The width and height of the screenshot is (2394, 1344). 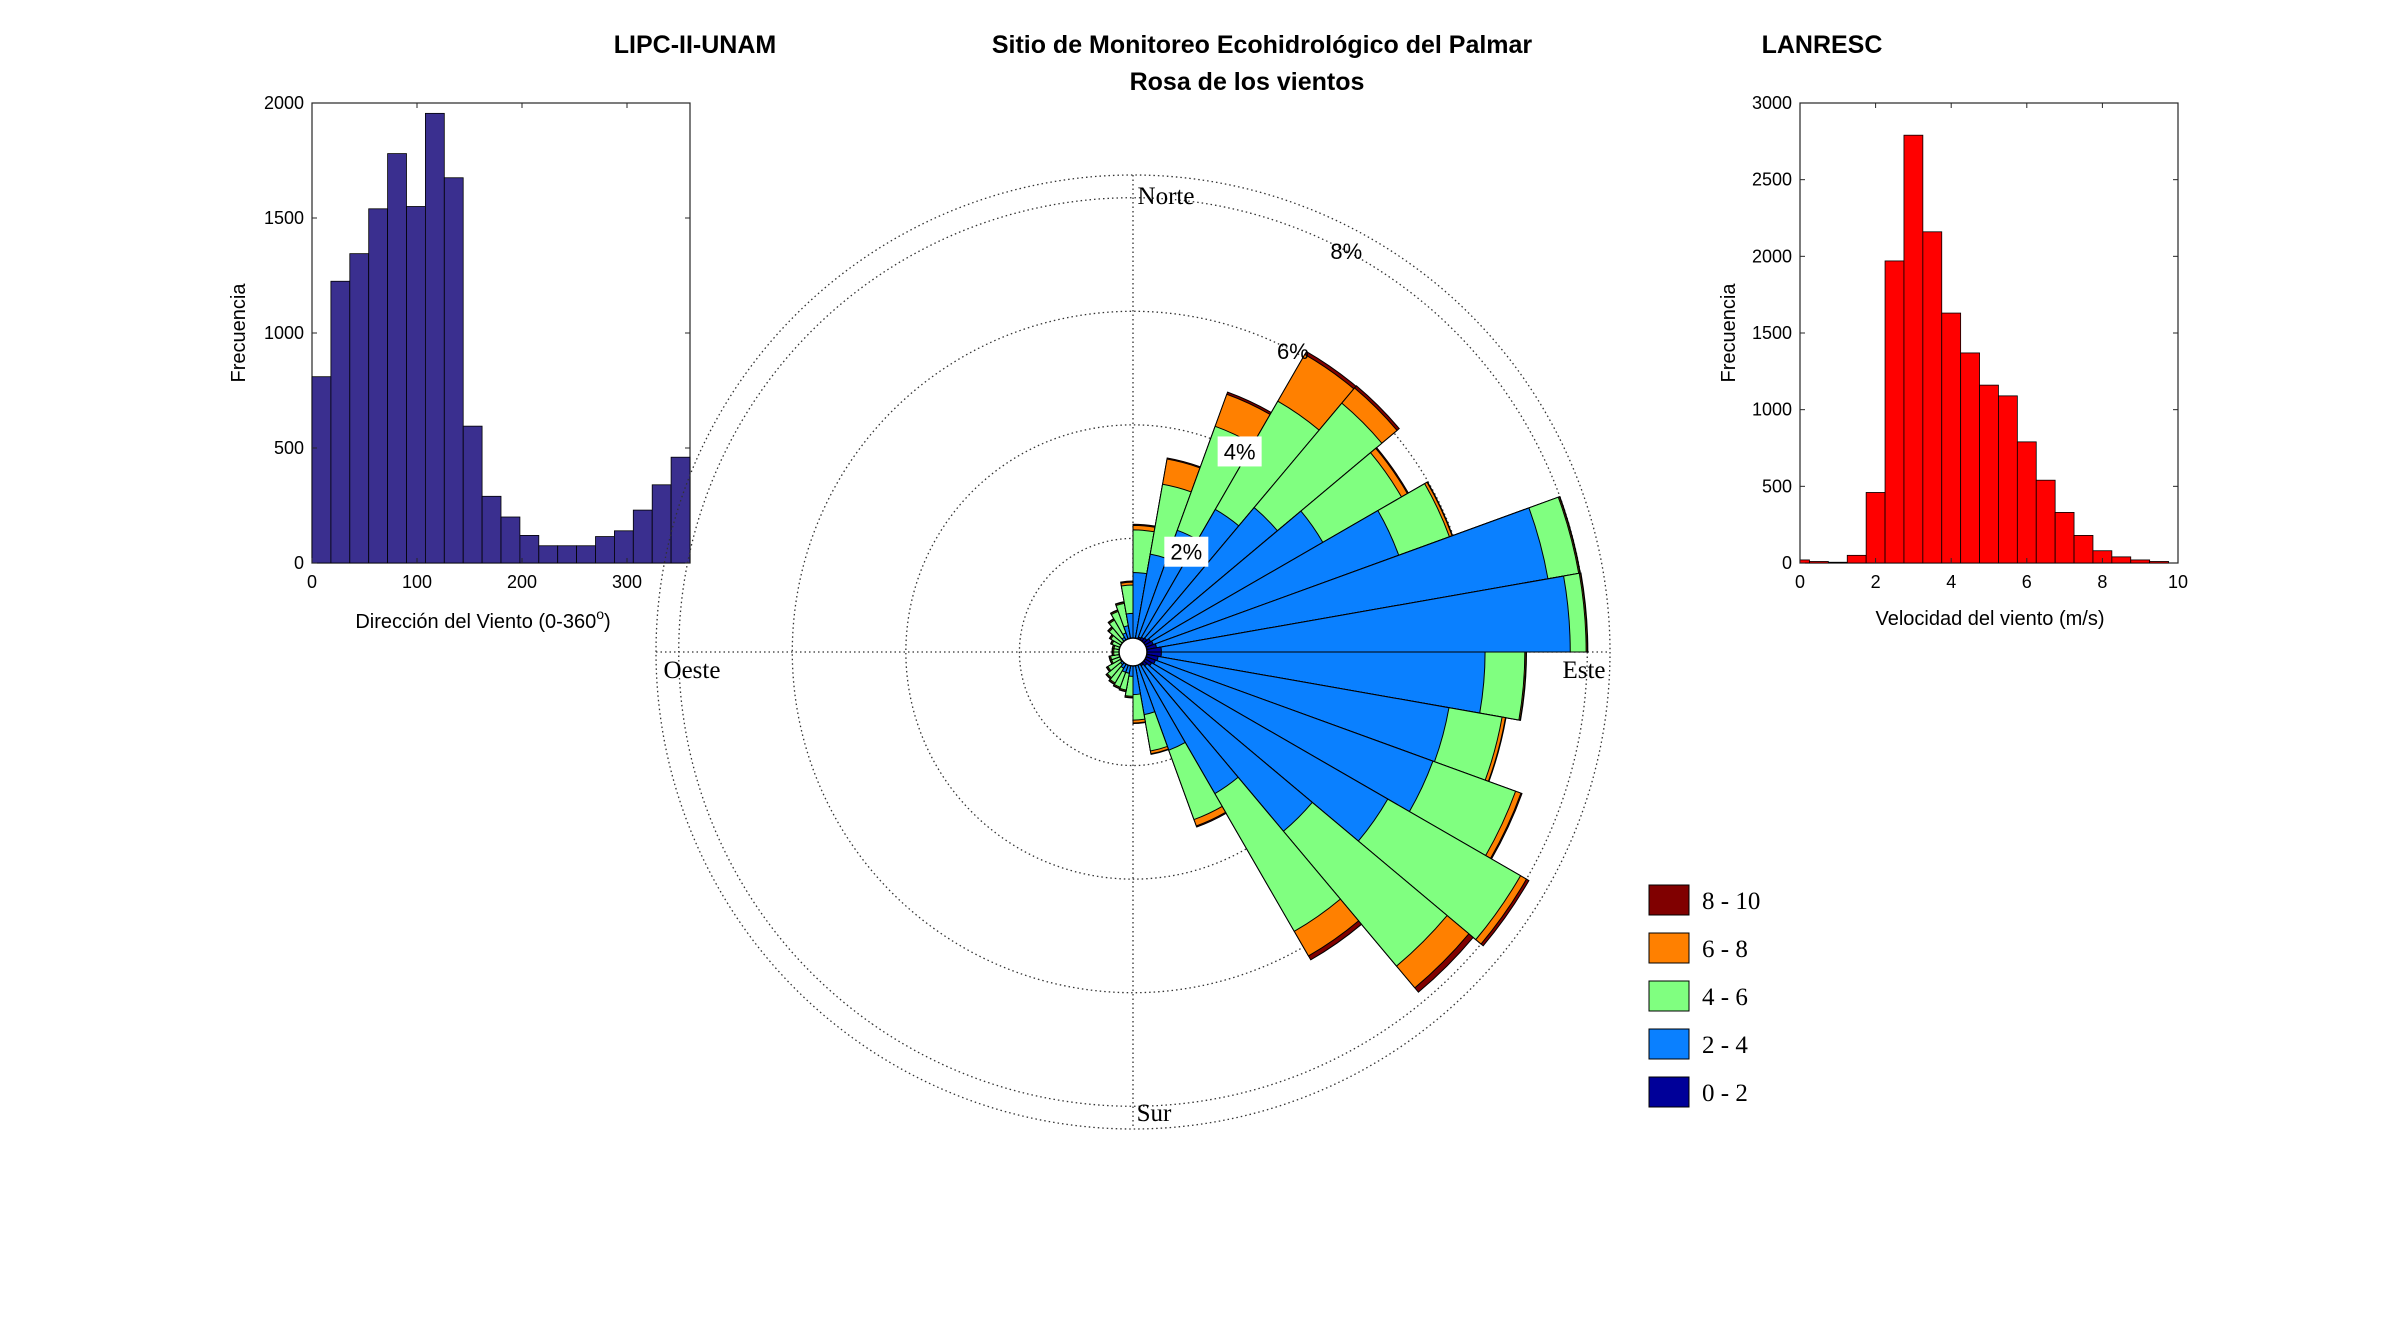 What do you see at coordinates (1166, 196) in the screenshot?
I see `direction-label-north: Norte` at bounding box center [1166, 196].